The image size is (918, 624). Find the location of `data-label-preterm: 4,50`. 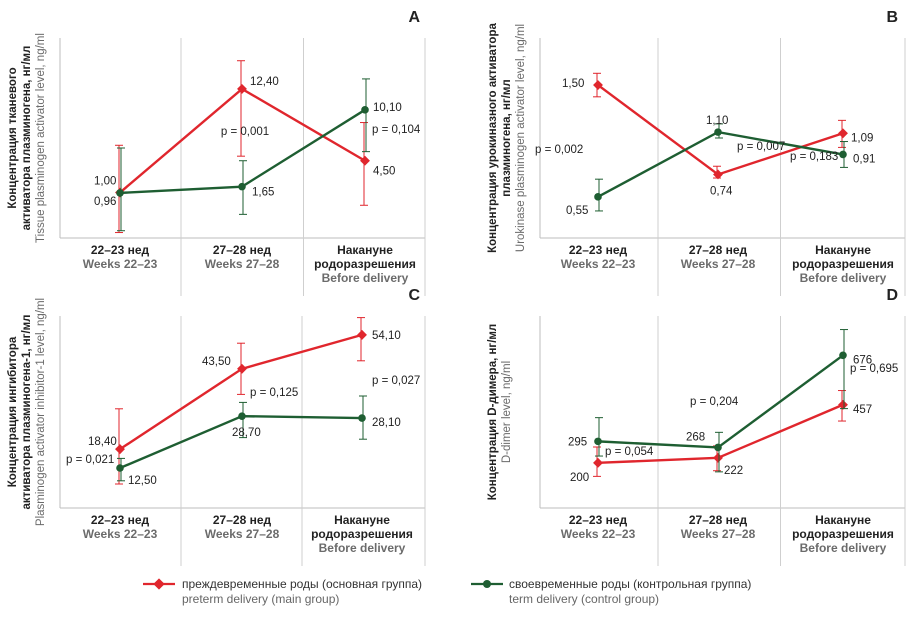

data-label-preterm: 4,50 is located at coordinates (384, 172).